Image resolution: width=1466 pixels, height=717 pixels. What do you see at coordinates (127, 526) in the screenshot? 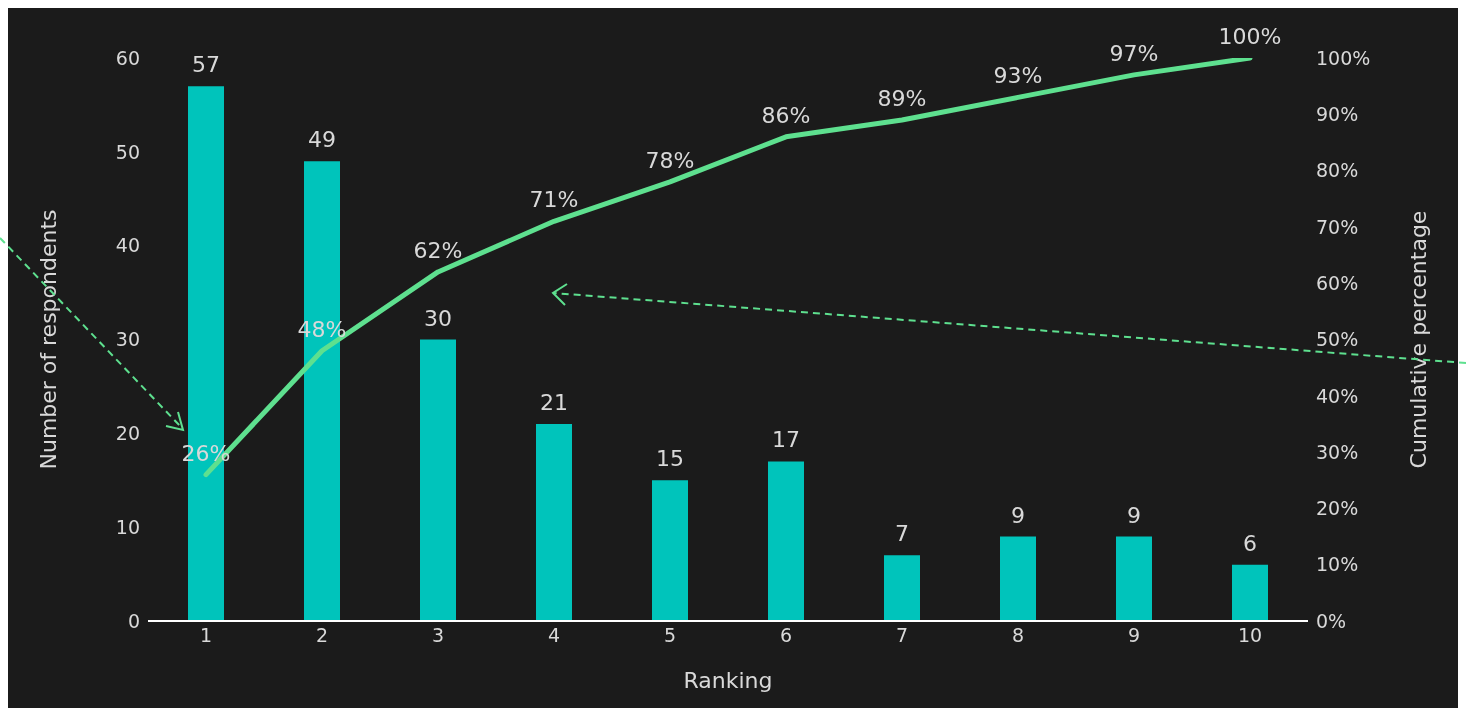
I see `y-tick-label: 10` at bounding box center [127, 526].